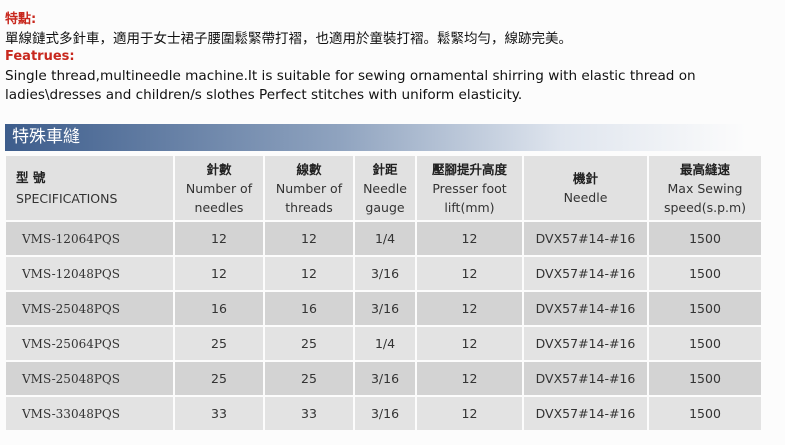 The image size is (785, 445). What do you see at coordinates (67, 198) in the screenshot?
I see `header-en: SPECIFICATIONS` at bounding box center [67, 198].